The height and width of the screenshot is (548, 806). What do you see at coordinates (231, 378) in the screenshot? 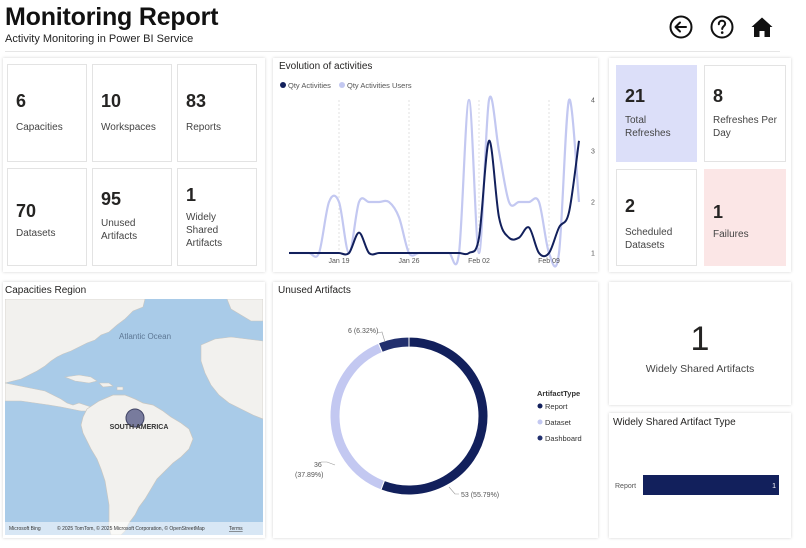
I see `africa-landmass` at bounding box center [231, 378].